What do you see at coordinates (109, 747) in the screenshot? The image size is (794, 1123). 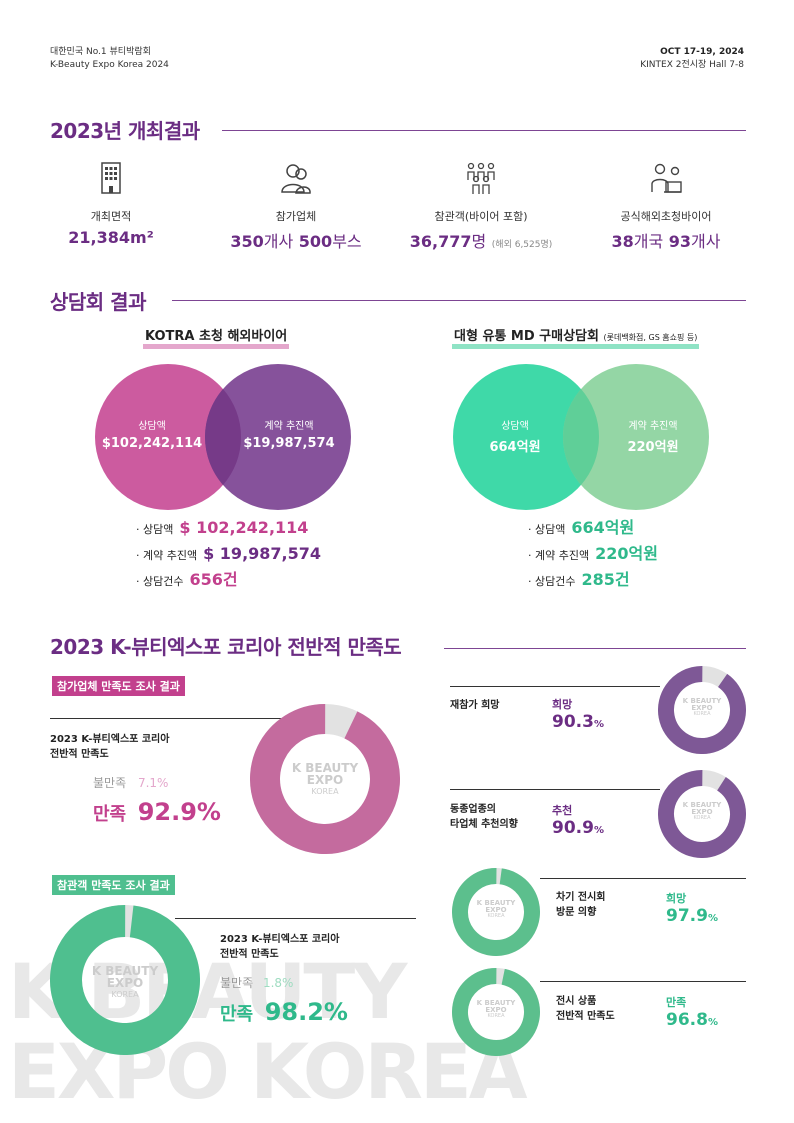 I see `exhibitor-question: 2023 K-뷰티엑스포 코리아 전반적 만족도` at bounding box center [109, 747].